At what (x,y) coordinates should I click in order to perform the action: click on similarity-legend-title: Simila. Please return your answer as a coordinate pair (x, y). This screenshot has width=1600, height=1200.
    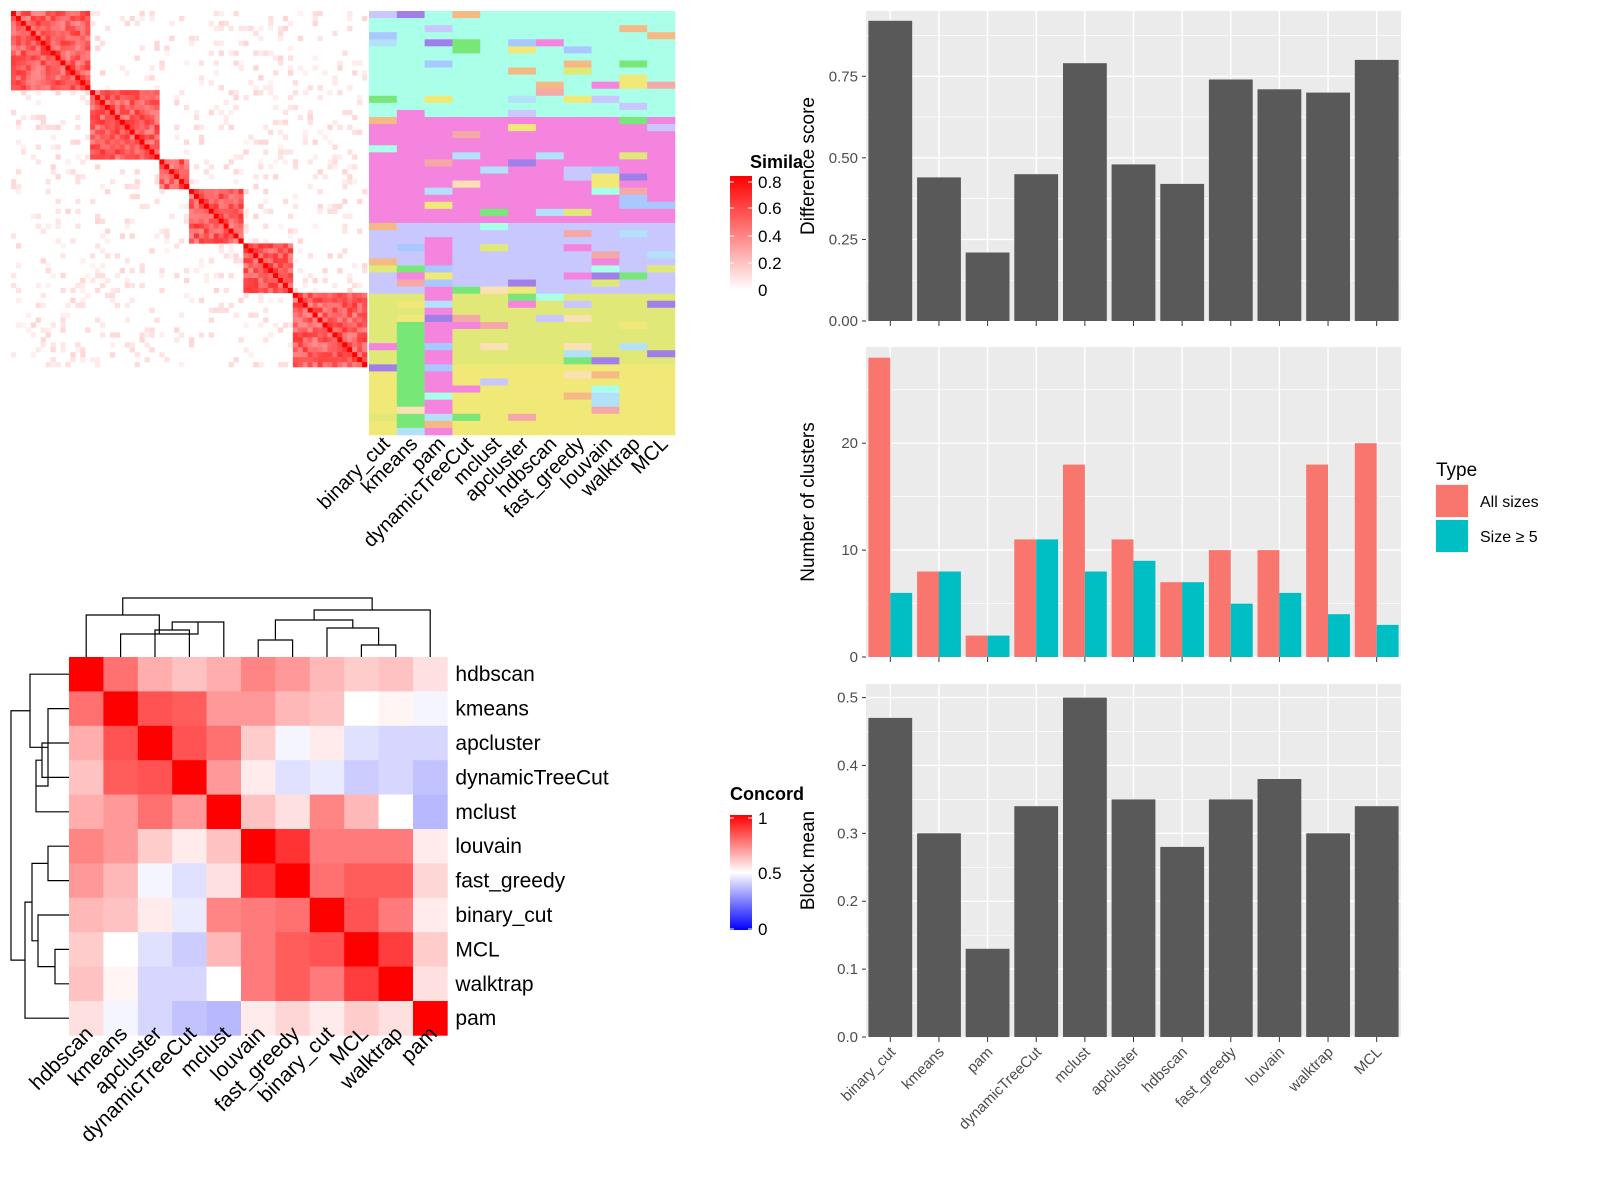
    Looking at the image, I should click on (777, 162).